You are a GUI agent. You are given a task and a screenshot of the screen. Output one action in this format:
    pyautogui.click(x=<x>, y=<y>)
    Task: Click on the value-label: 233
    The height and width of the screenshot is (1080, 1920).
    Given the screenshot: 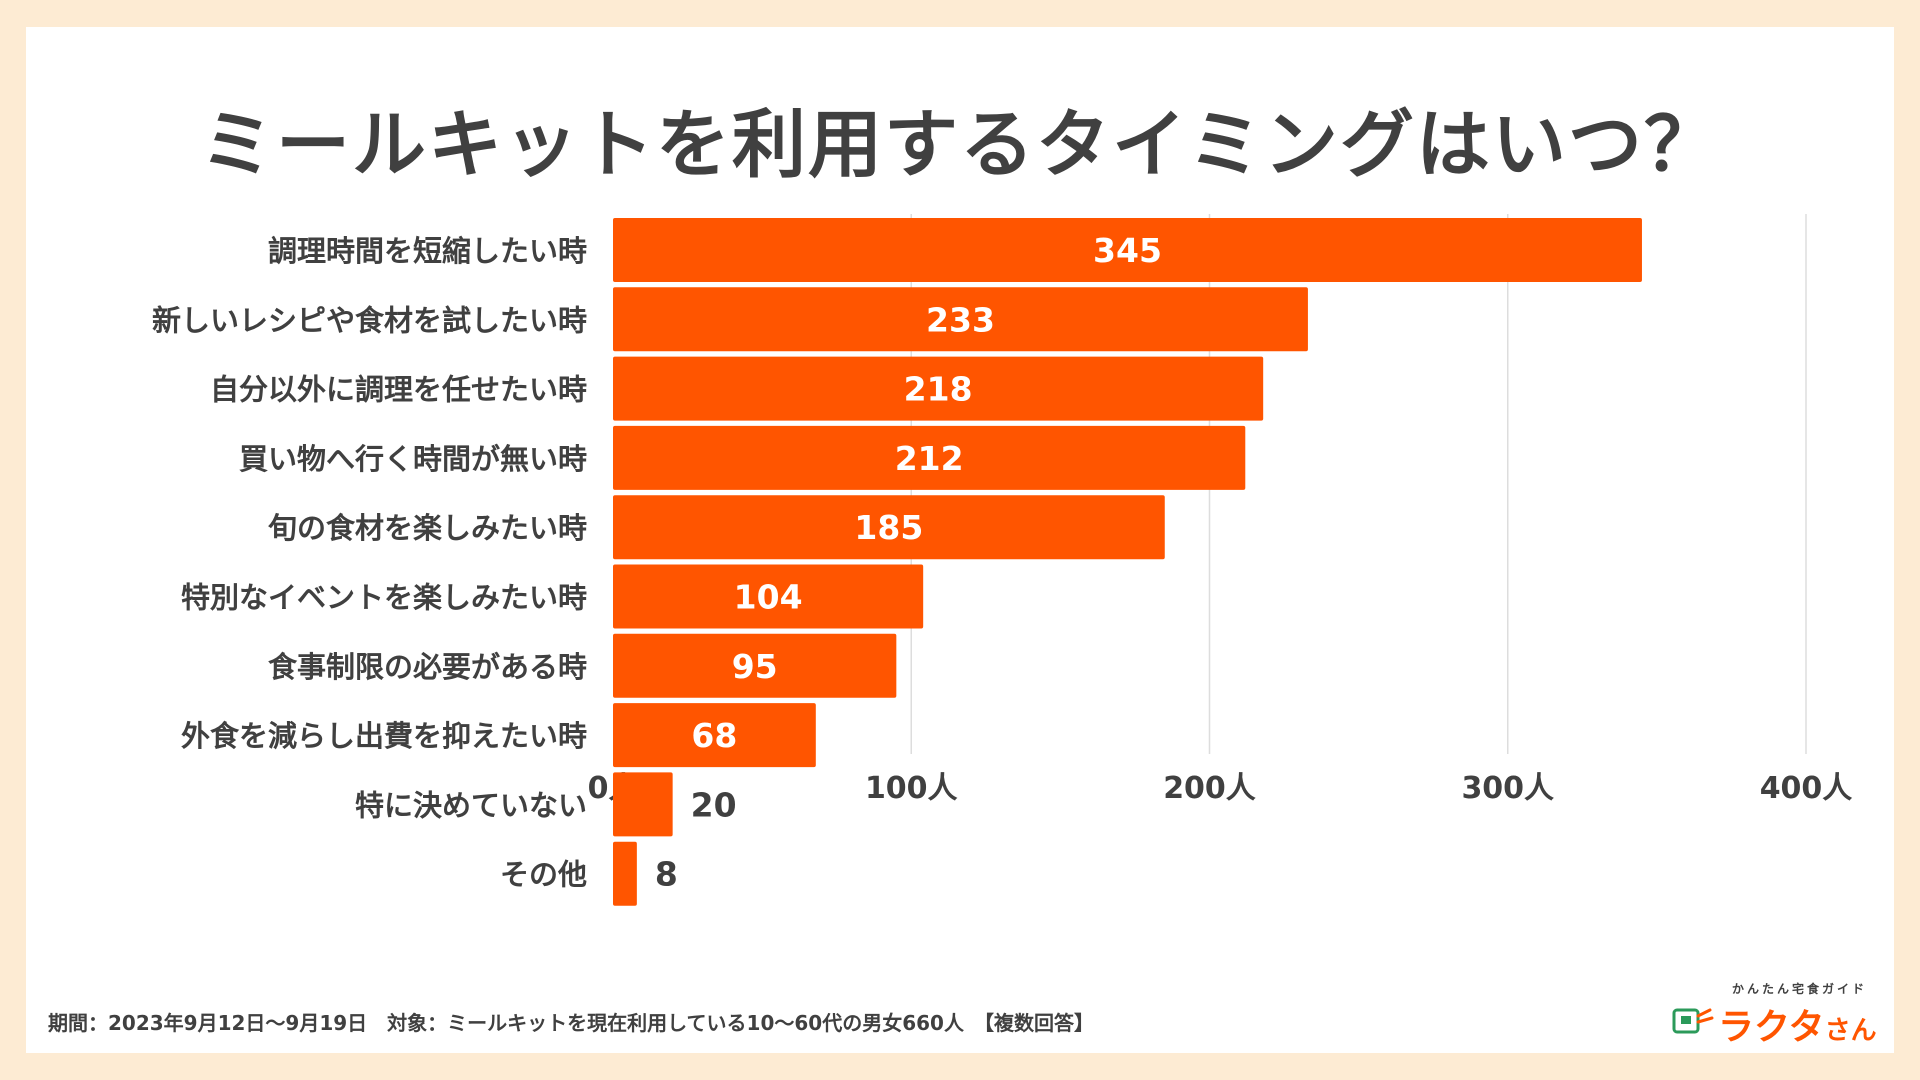 What is the action you would take?
    pyautogui.click(x=960, y=319)
    